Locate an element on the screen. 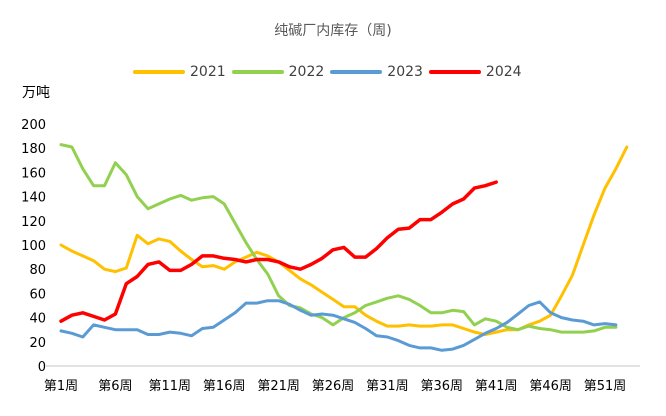 This screenshot has height=416, width=666. legend-item-2021: 2021 is located at coordinates (179, 72).